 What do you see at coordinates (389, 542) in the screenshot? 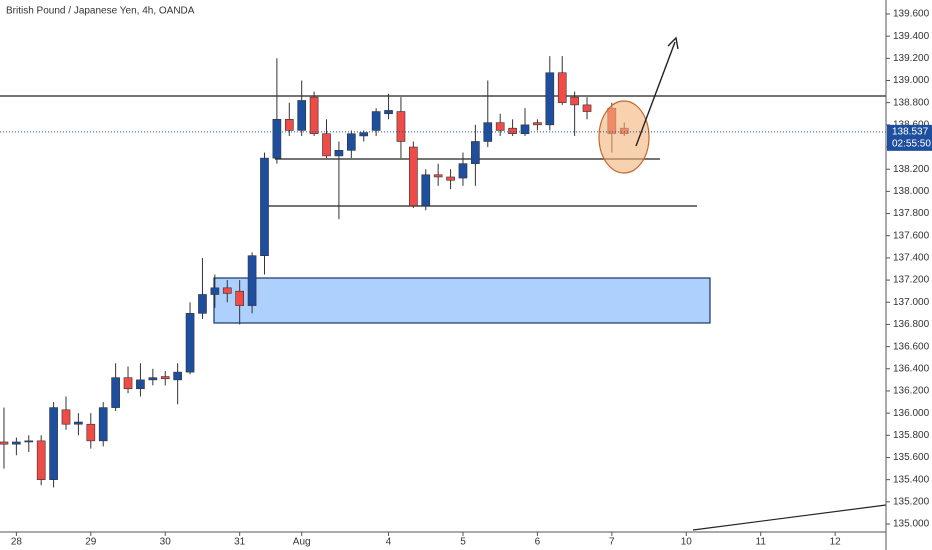
I see `x-tick-label: 4` at bounding box center [389, 542].